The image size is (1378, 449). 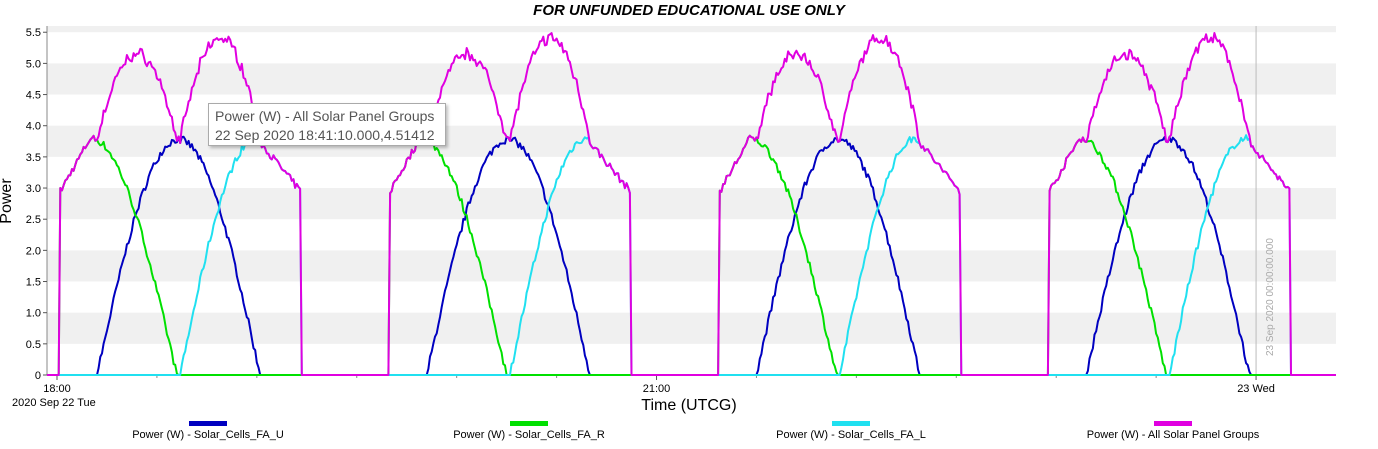 What do you see at coordinates (325, 116) in the screenshot?
I see `tooltip-line-1: Power (W) - All Solar Panel Groups` at bounding box center [325, 116].